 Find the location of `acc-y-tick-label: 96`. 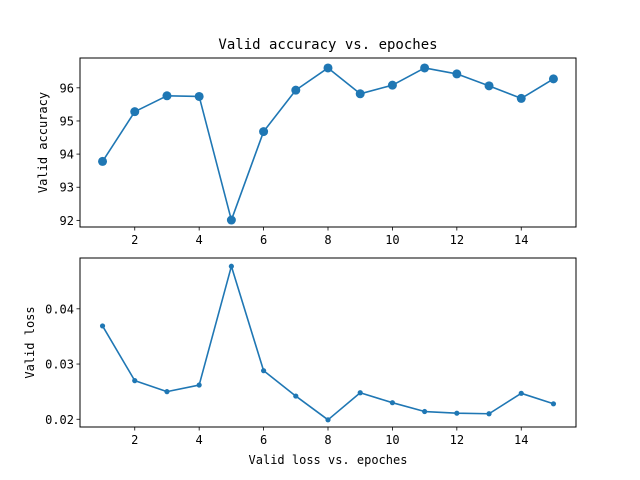

acc-y-tick-label: 96 is located at coordinates (67, 88).